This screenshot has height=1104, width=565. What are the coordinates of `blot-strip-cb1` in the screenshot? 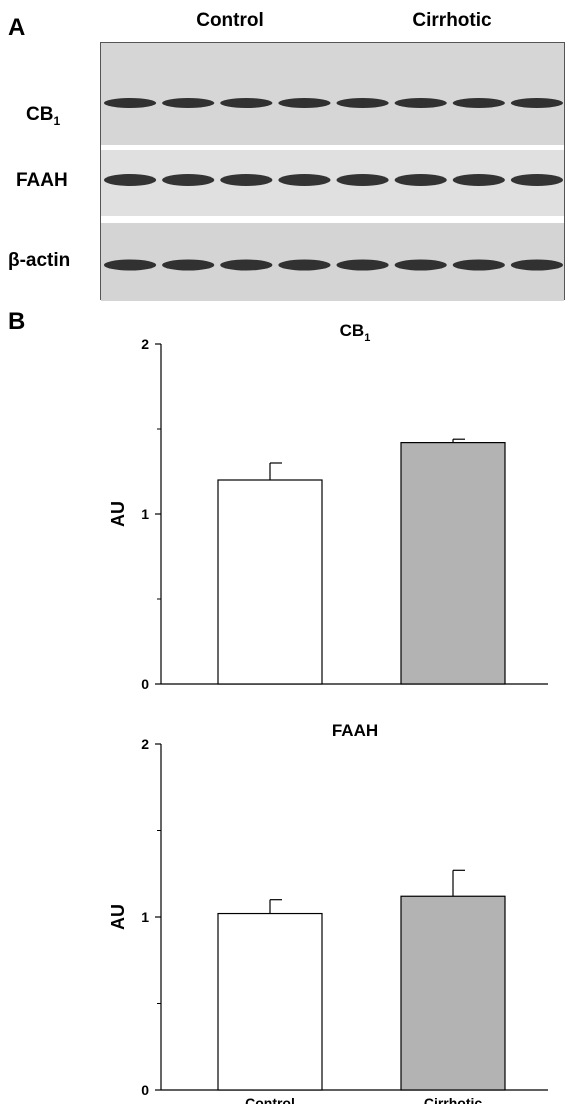 It's located at (332, 94).